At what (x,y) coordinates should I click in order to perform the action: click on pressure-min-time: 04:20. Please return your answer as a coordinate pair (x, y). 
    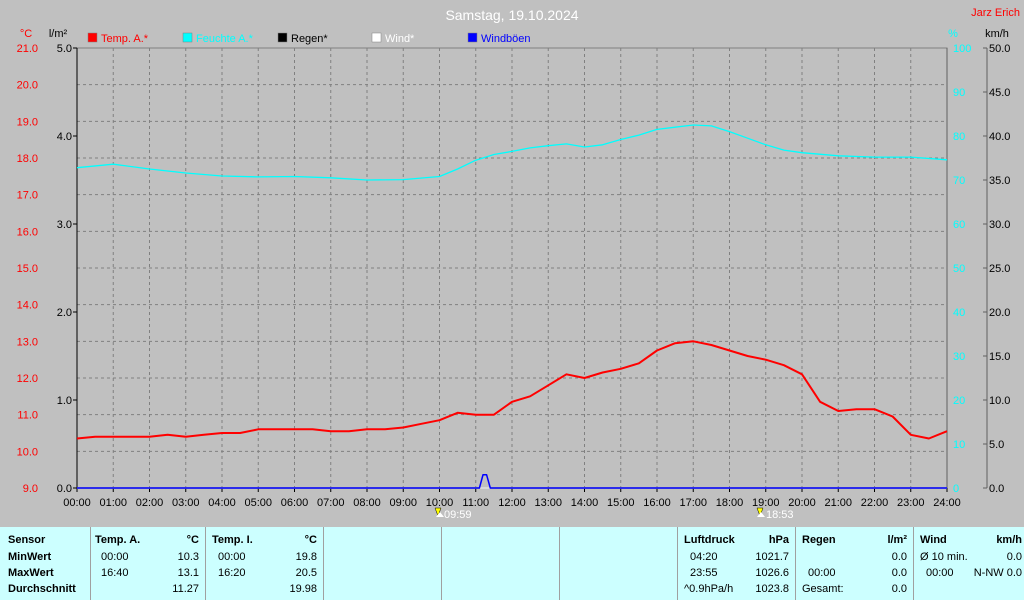
    Looking at the image, I should click on (704, 557).